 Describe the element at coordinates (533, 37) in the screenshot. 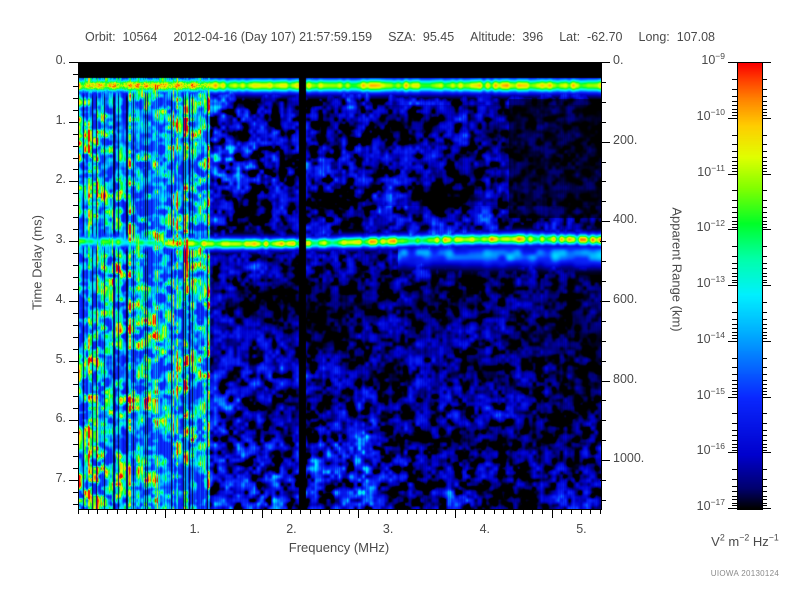

I see `altitude-value: 396` at that location.